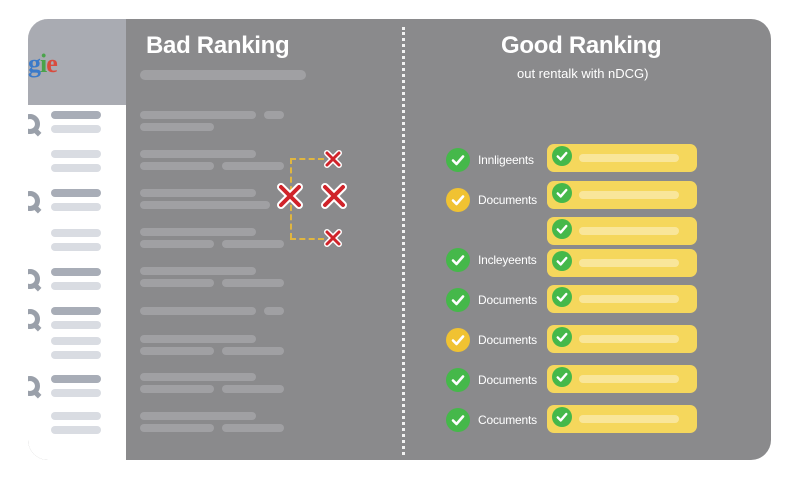  What do you see at coordinates (581, 45) in the screenshot?
I see `good-ranking-title: Good Ranking` at bounding box center [581, 45].